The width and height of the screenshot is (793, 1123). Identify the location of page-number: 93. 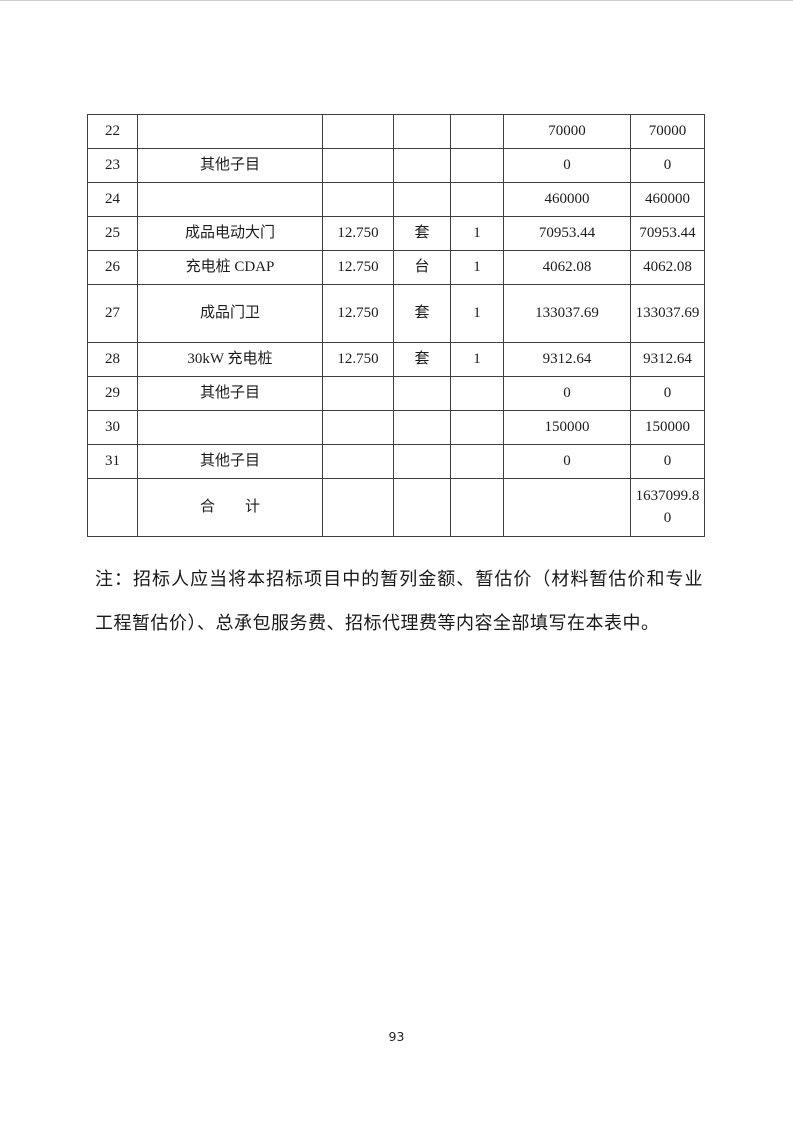
(396, 1036).